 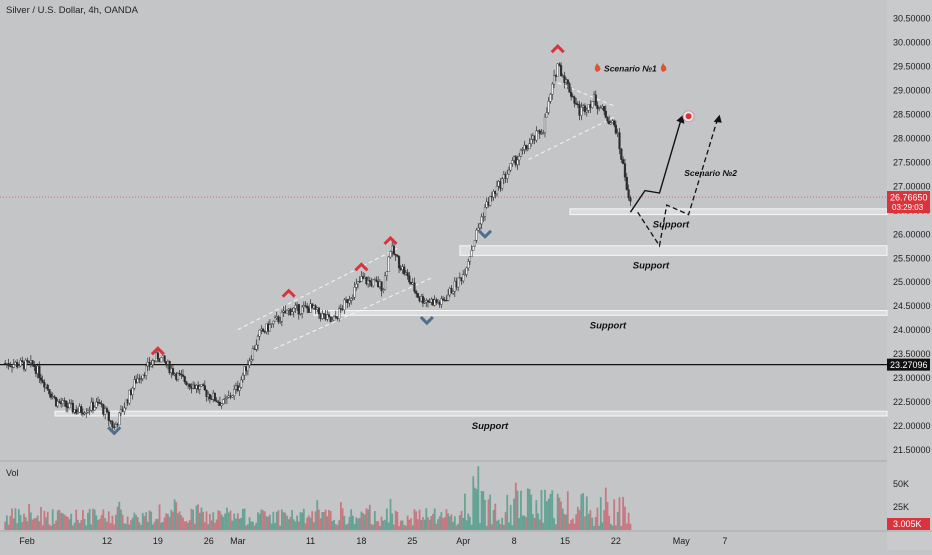 What do you see at coordinates (673, 250) in the screenshot?
I see `support-zone` at bounding box center [673, 250].